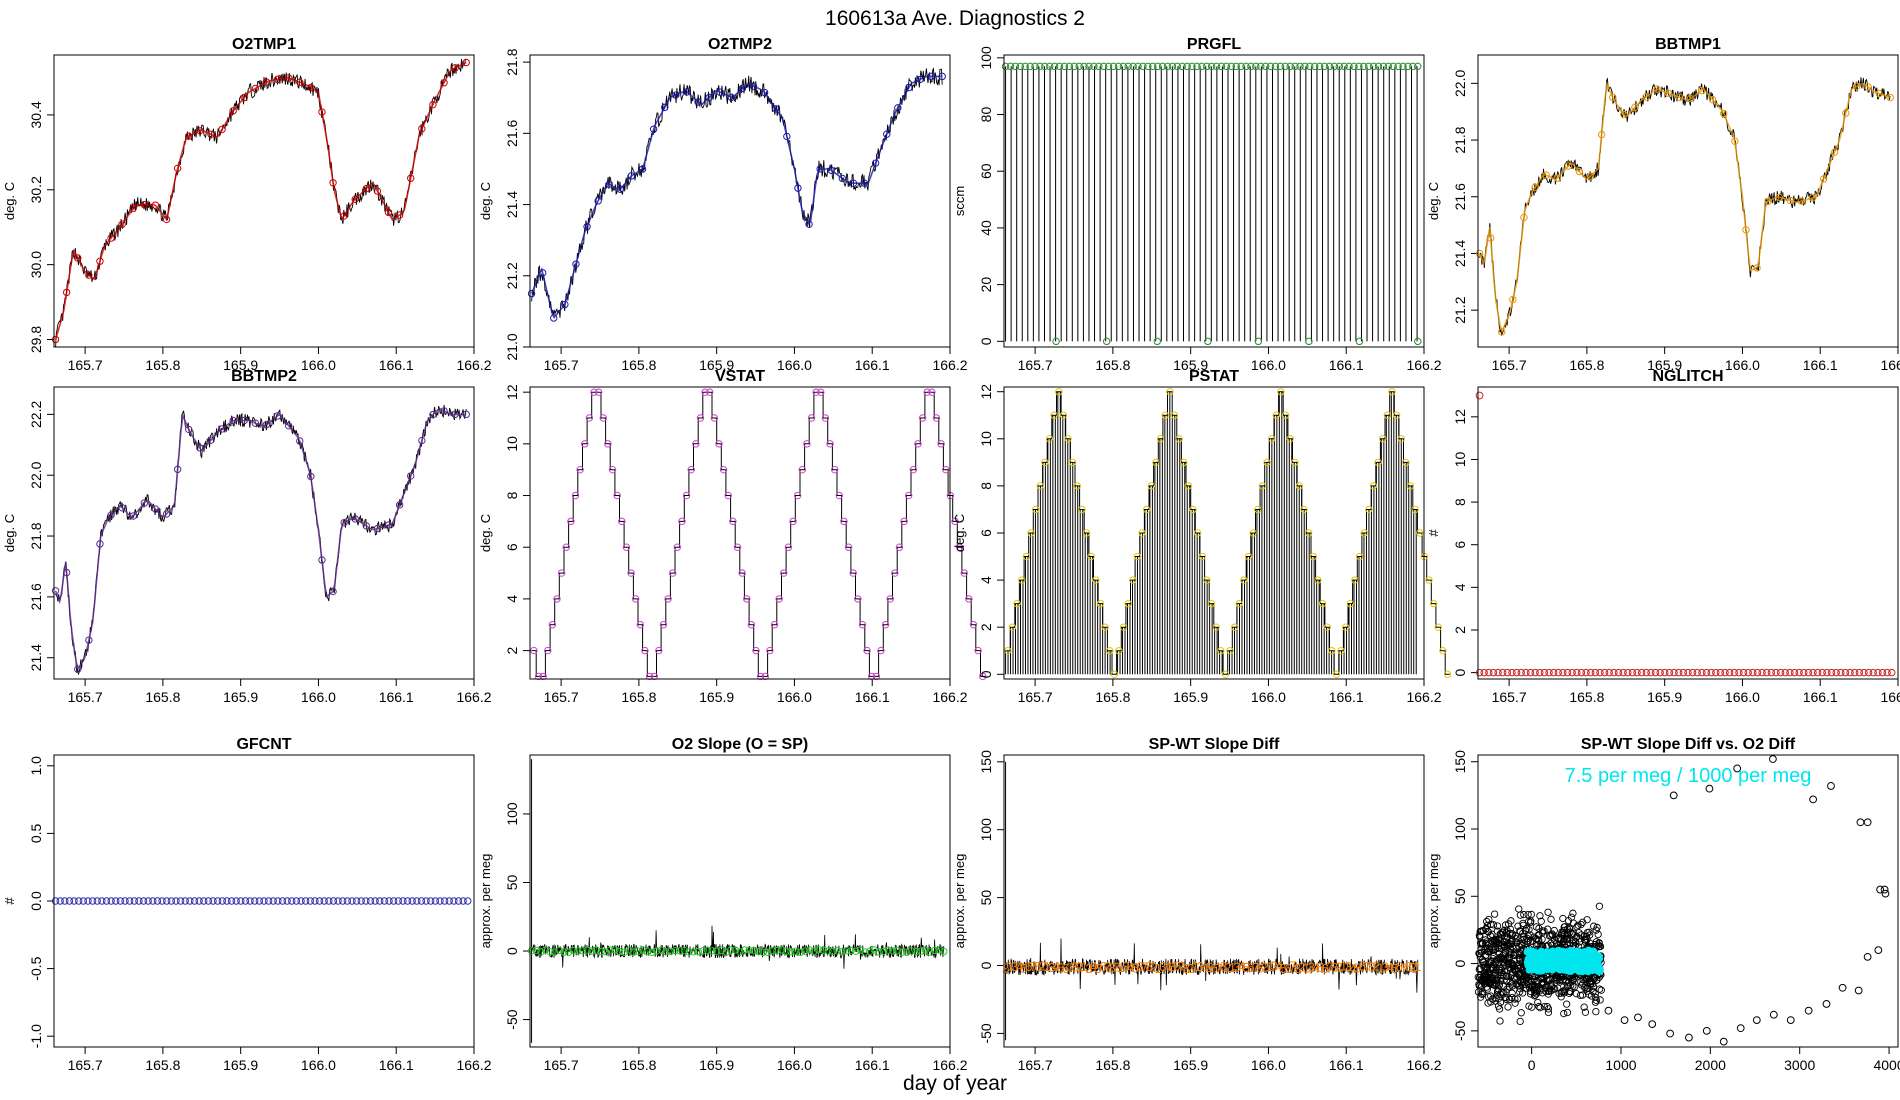  Describe the element at coordinates (36, 596) in the screenshot. I see `y-tick-label: 21.6` at that location.